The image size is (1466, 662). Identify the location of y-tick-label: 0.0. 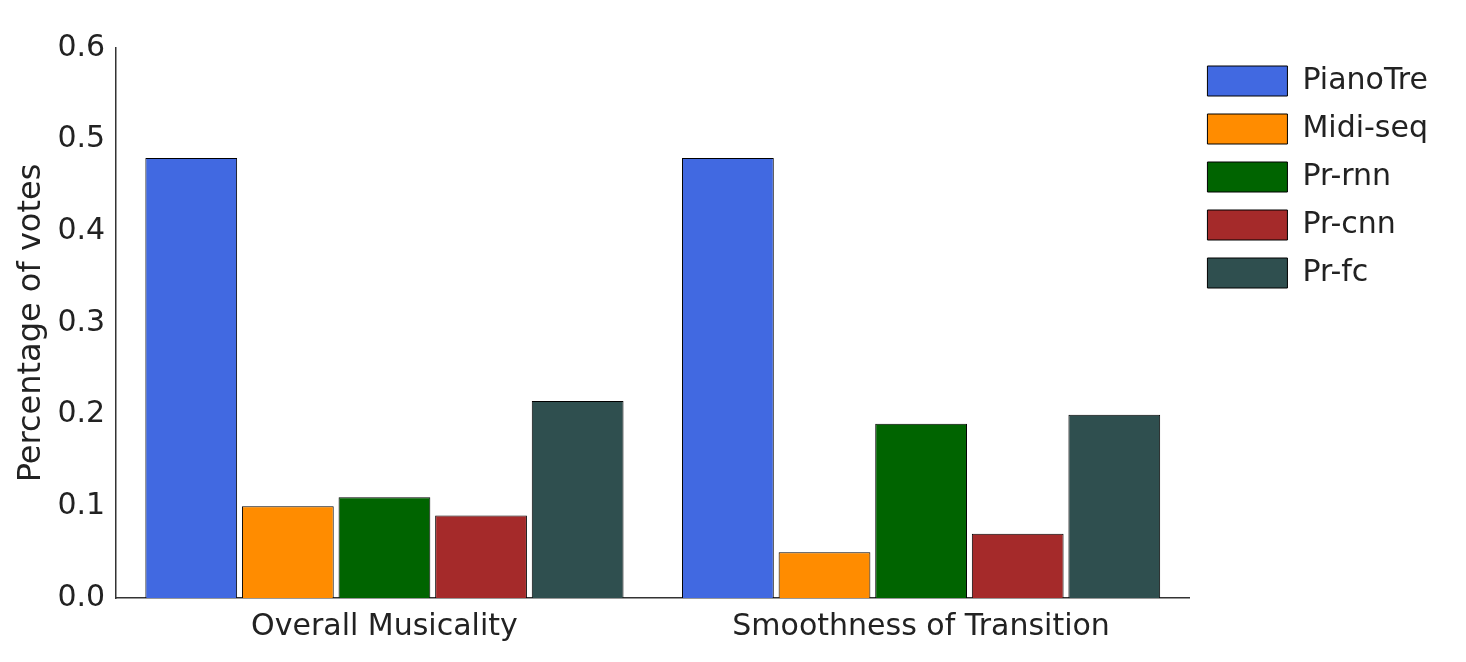
(81, 595).